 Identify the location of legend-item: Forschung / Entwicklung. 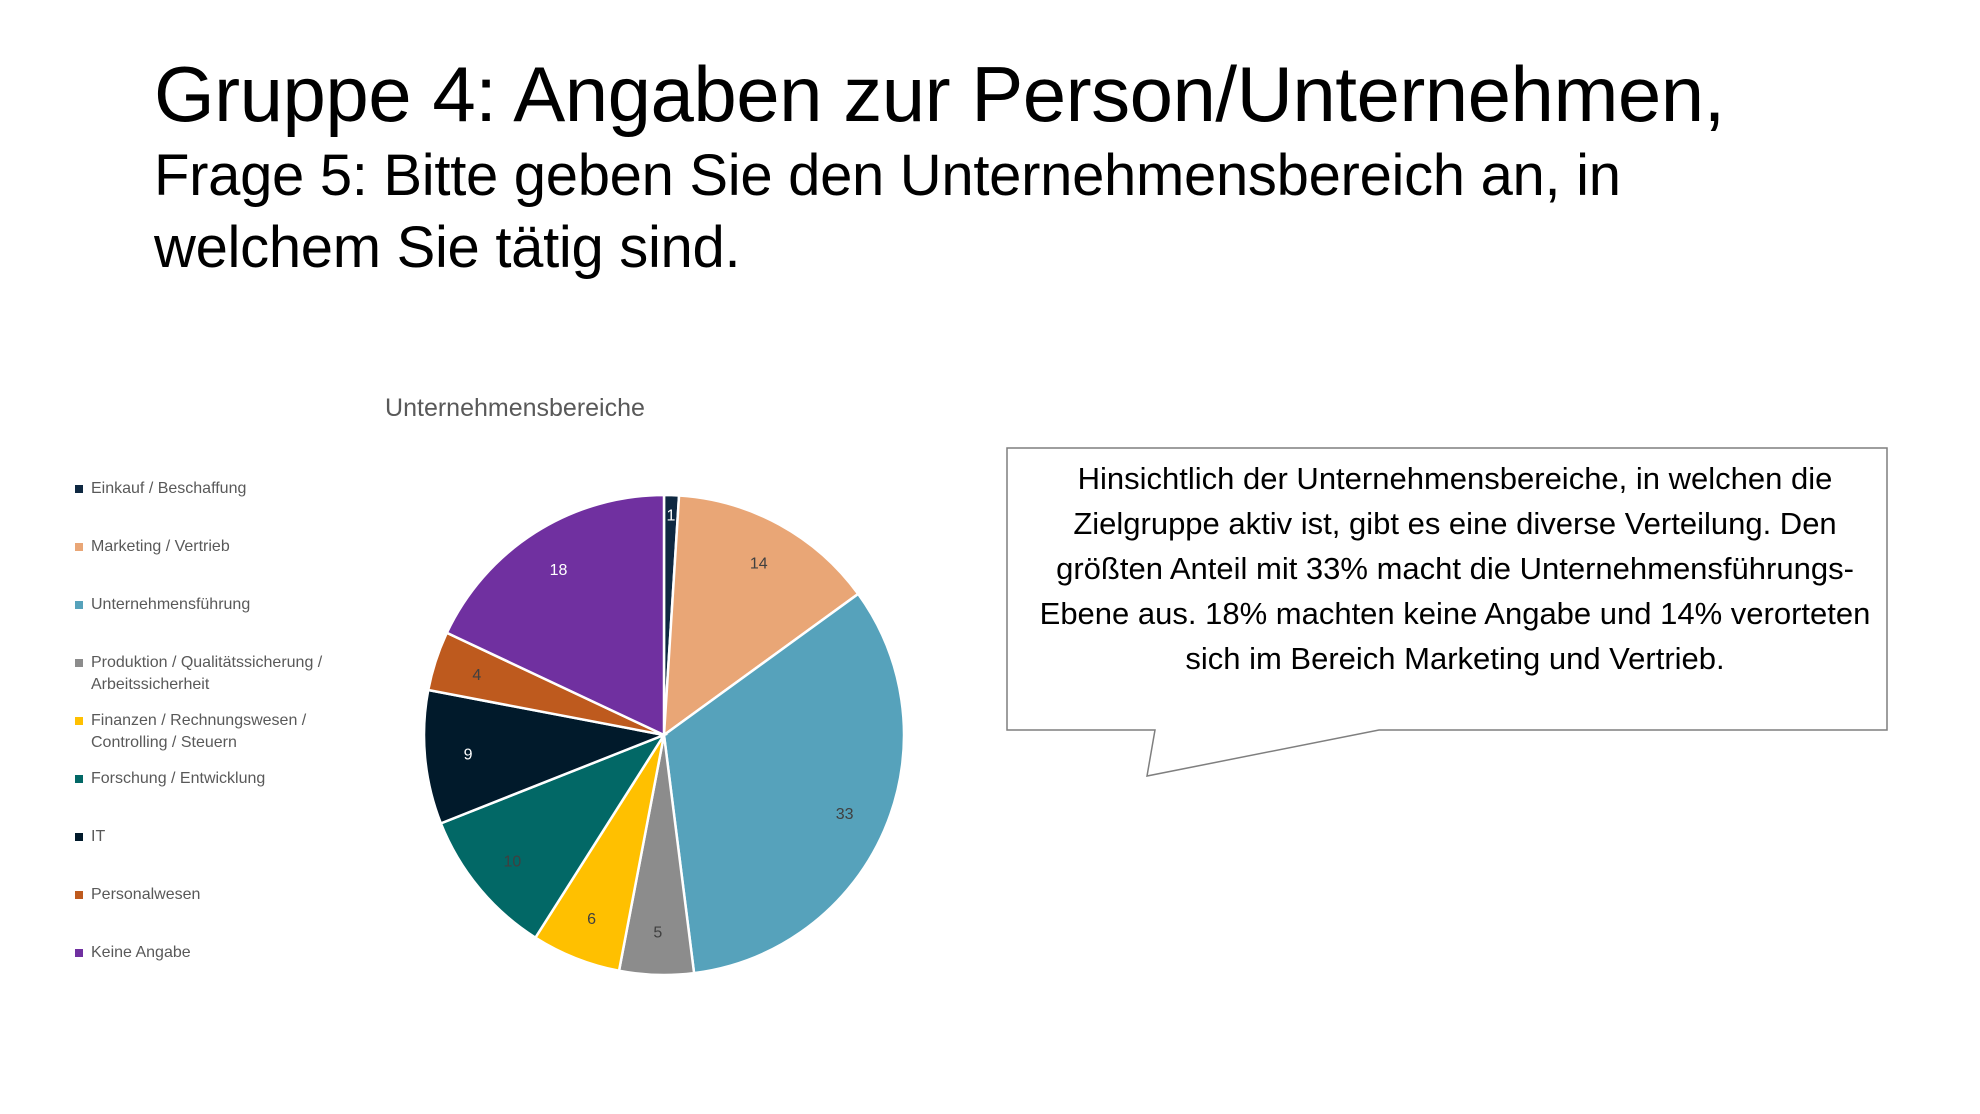
(225, 779).